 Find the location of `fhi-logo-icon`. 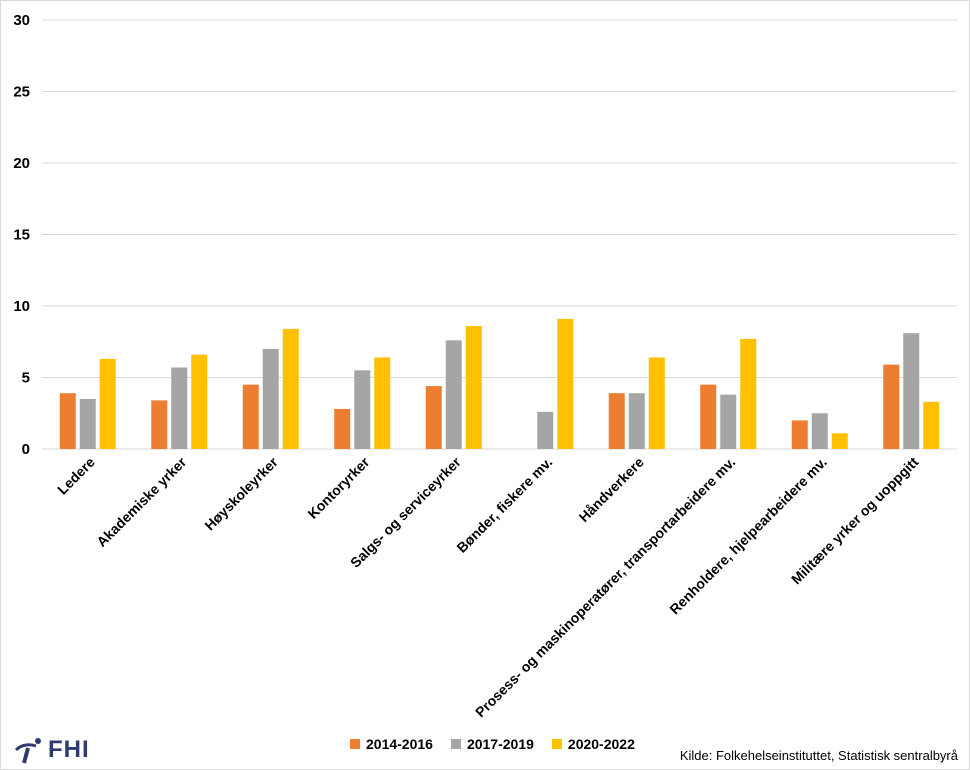

fhi-logo-icon is located at coordinates (27, 751).